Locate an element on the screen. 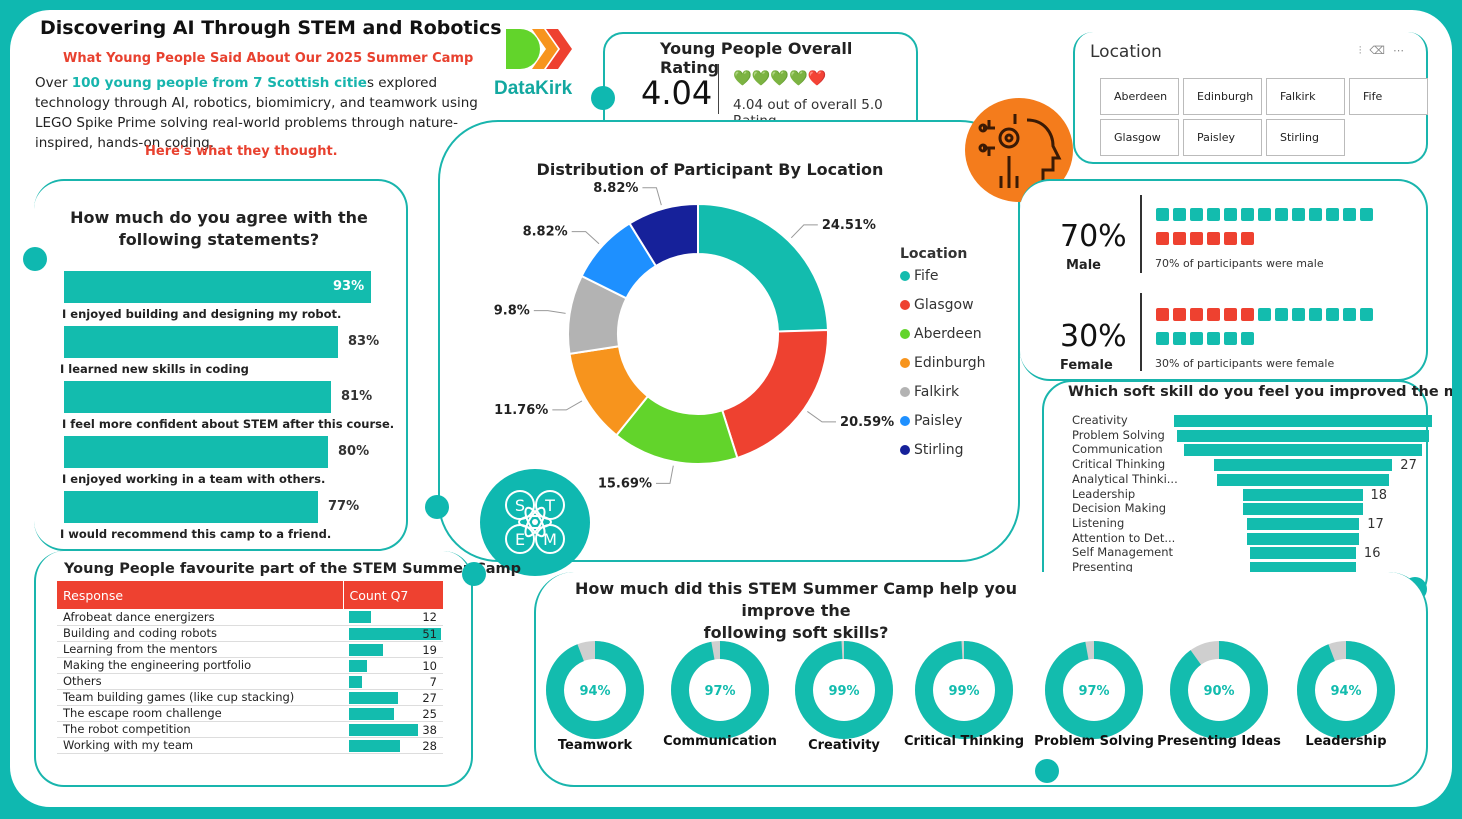 The width and height of the screenshot is (1462, 819). location-tile-fife: Fife is located at coordinates (1388, 96).